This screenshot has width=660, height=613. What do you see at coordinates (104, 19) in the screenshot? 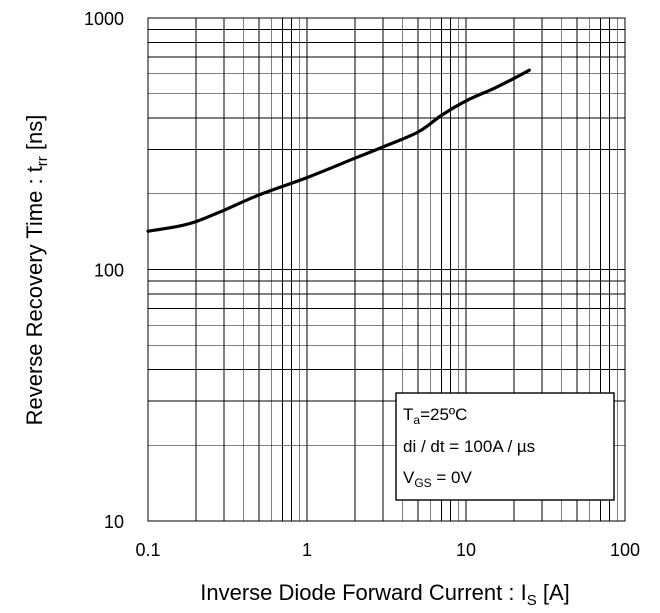
I see `y-tick-label: 1000` at bounding box center [104, 19].